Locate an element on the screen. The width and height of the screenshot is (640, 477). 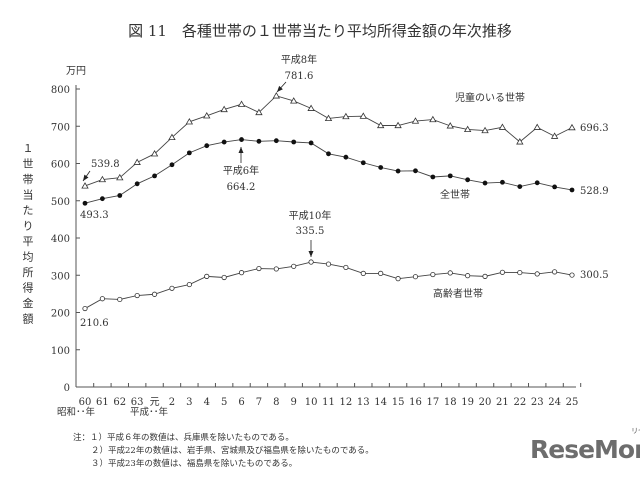
x-tick-label: 18 is located at coordinates (450, 402).